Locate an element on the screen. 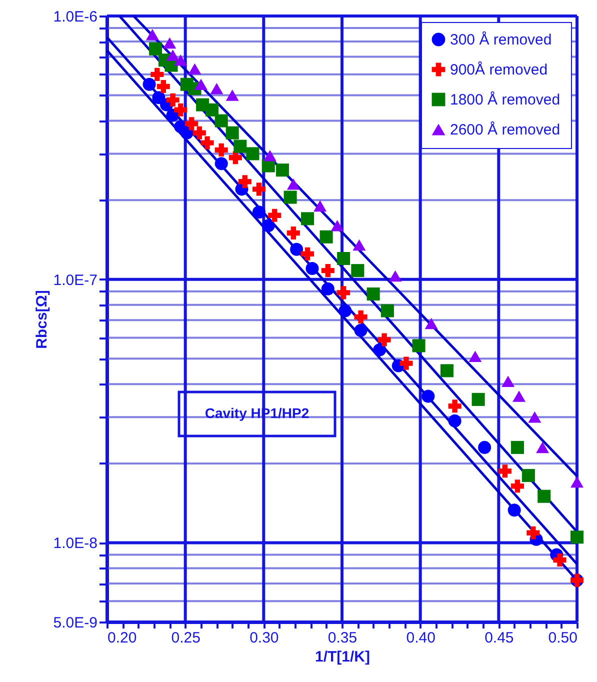 The image size is (597, 682). x-tick-label: 0.40 is located at coordinates (421, 638).